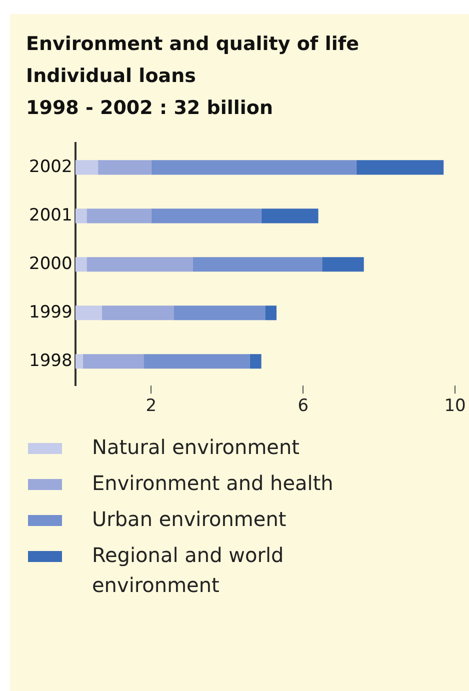 Image resolution: width=469 pixels, height=691 pixels. What do you see at coordinates (151, 406) in the screenshot?
I see `x-tick-label: 2` at bounding box center [151, 406].